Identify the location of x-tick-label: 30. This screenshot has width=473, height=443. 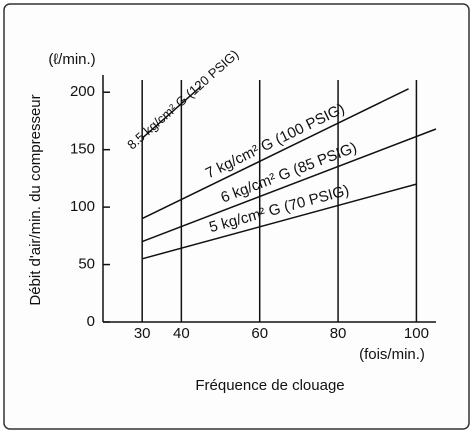
(142, 333).